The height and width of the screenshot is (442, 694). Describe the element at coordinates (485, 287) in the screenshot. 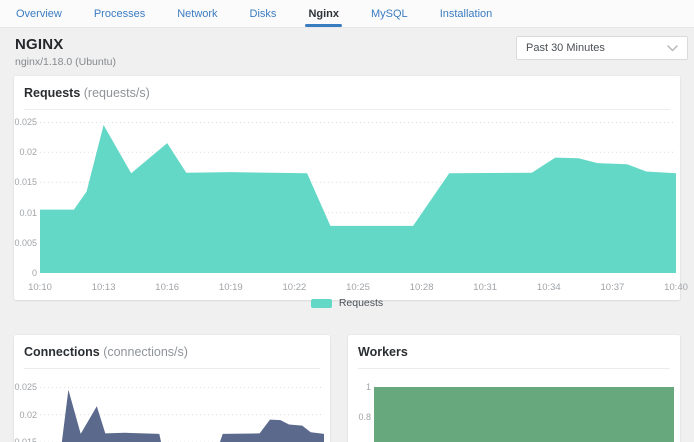

I see `x-axis-tick: 10:31` at that location.